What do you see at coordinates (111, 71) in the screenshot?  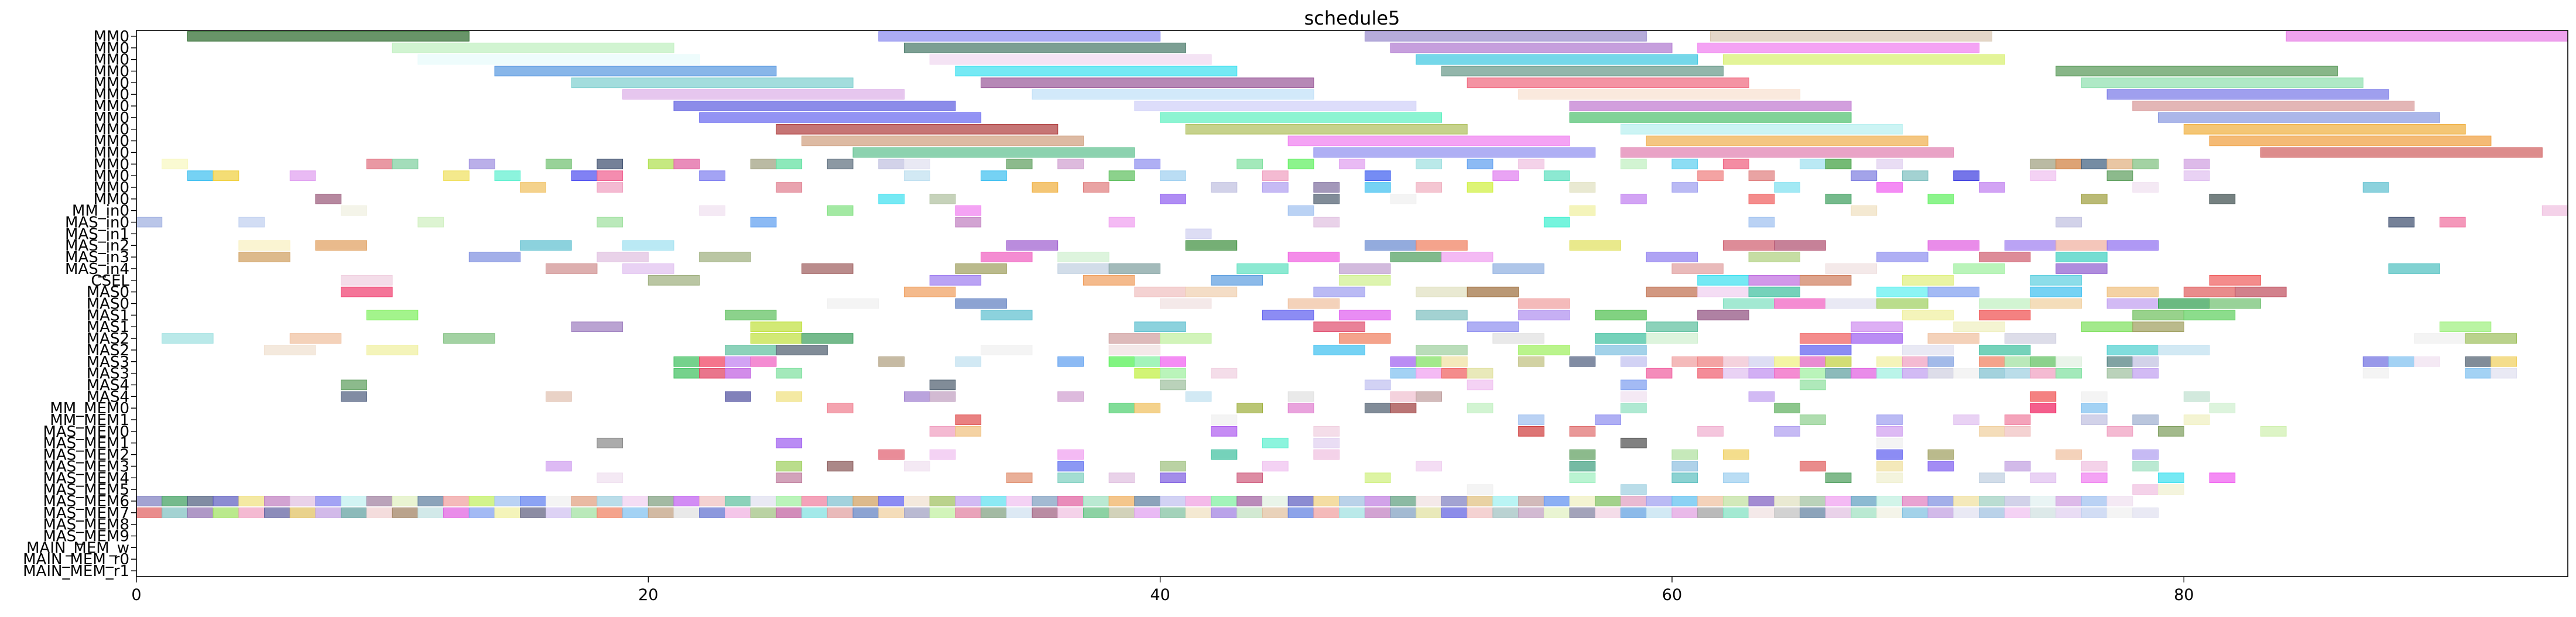 I see `y-tick-label-3: MM0` at bounding box center [111, 71].